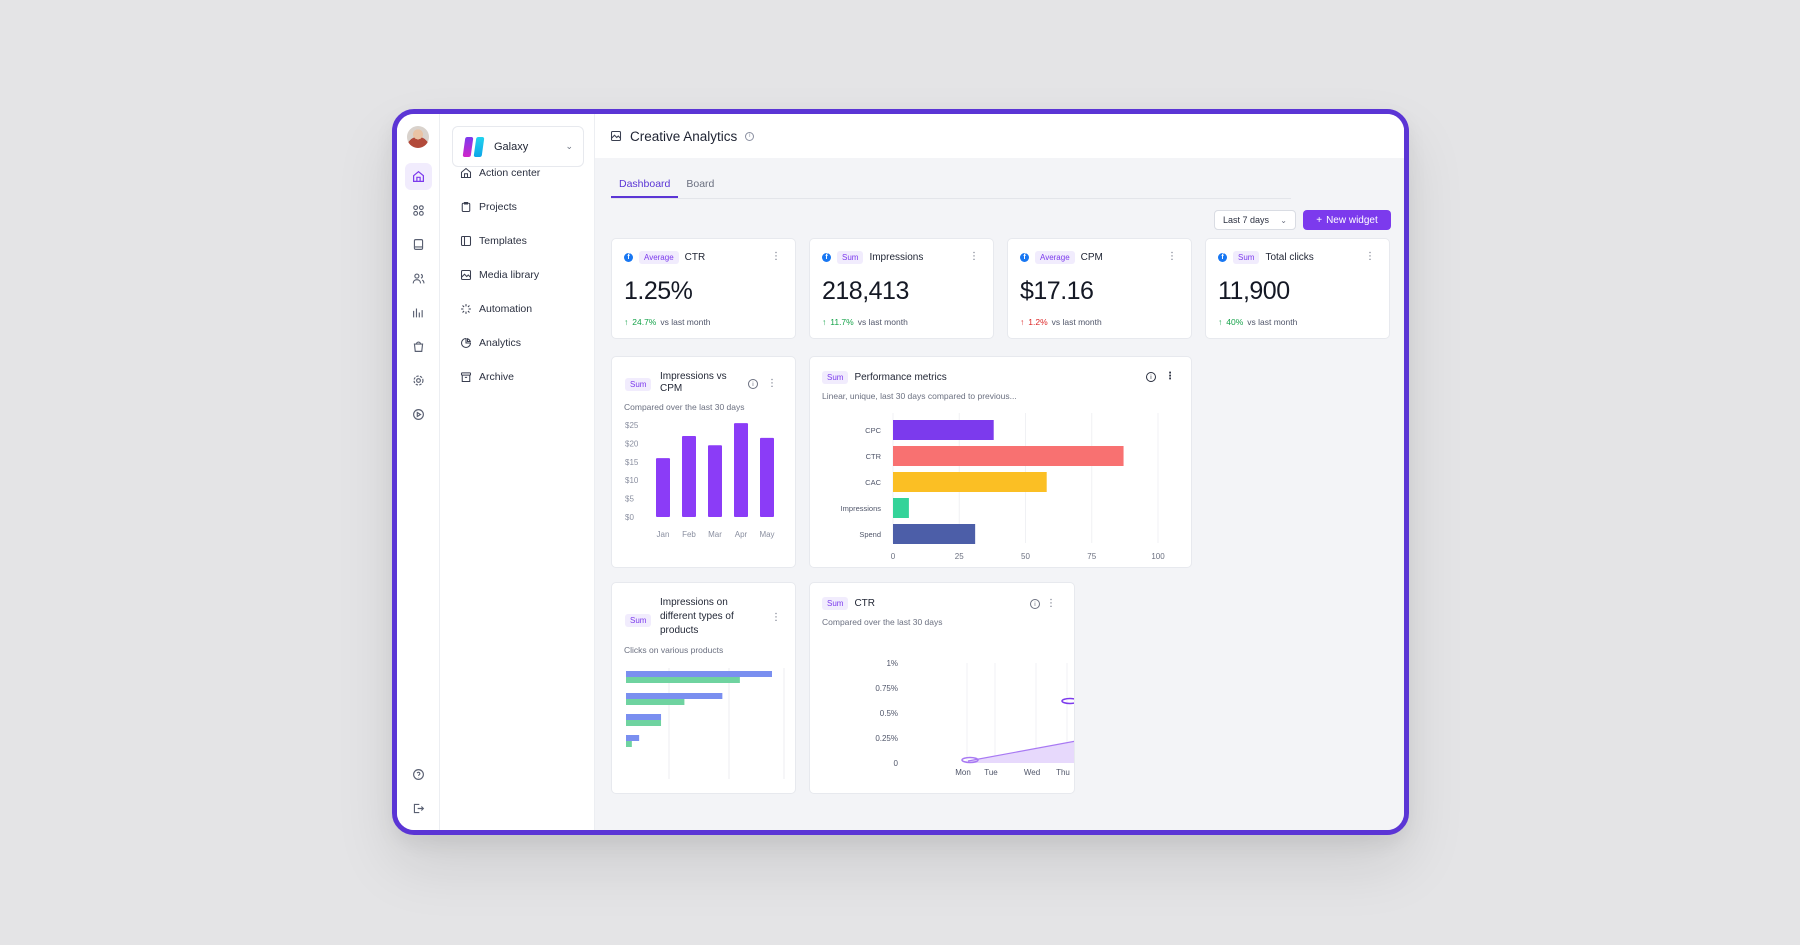  I want to click on card-subtitle: Clicks on various products, so click(674, 650).